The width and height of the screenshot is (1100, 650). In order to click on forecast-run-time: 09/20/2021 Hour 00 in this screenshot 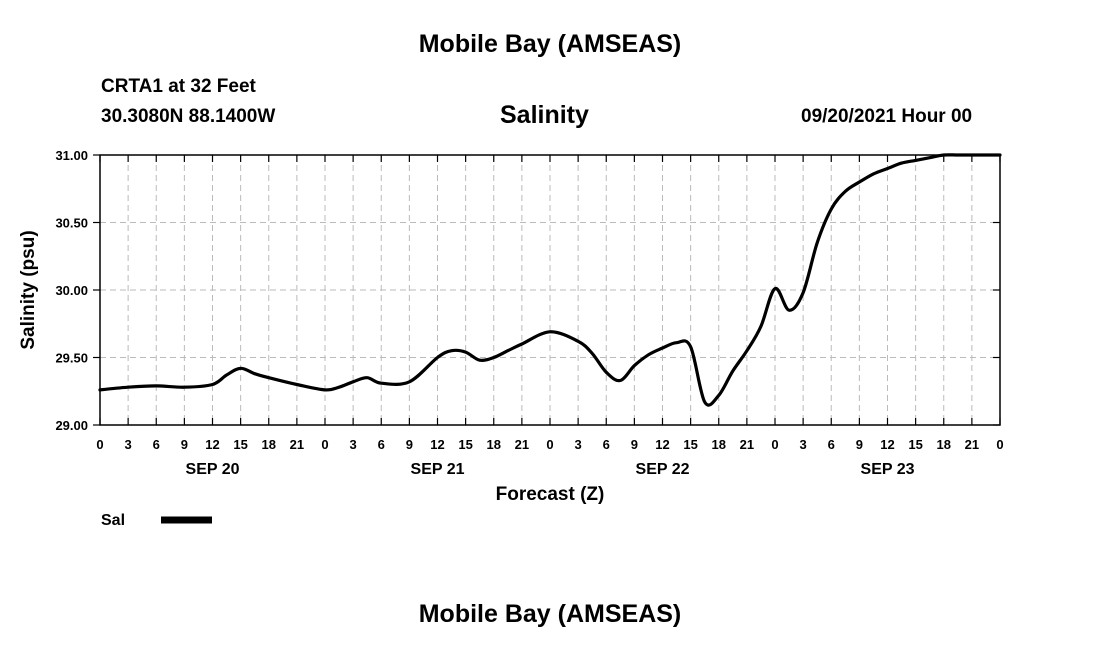, I will do `click(887, 116)`.